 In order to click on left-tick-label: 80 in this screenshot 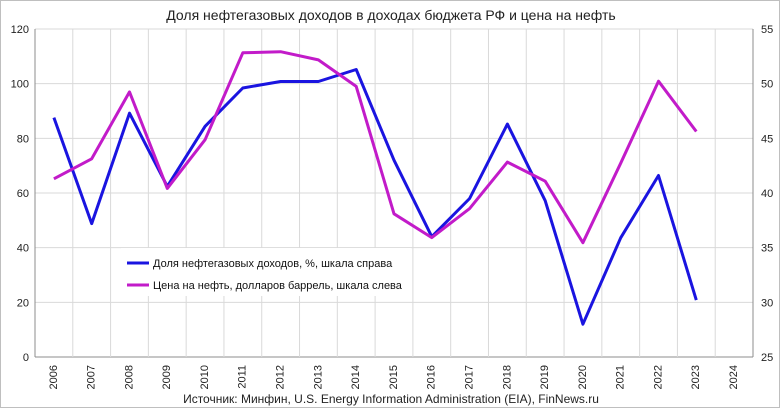, I will do `click(23, 139)`.